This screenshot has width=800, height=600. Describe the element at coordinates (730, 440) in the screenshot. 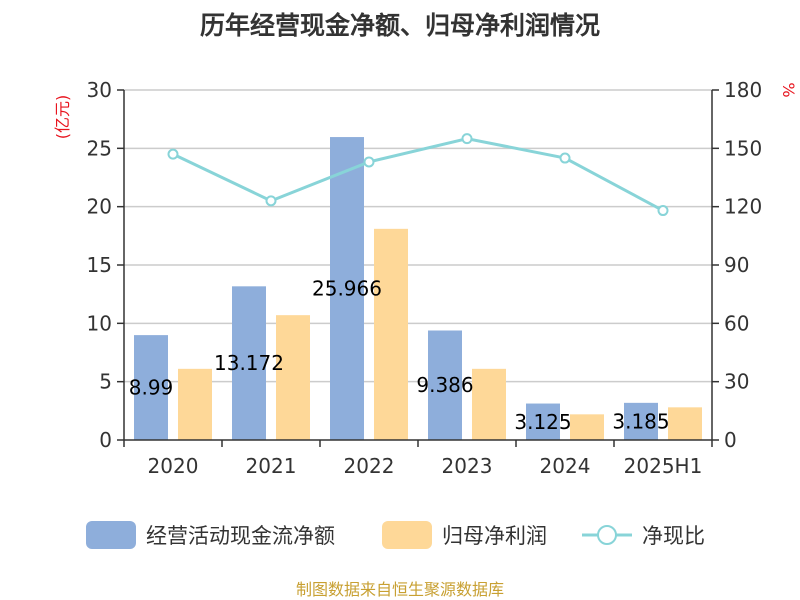

I see `right-axis-tick-label: 0` at that location.